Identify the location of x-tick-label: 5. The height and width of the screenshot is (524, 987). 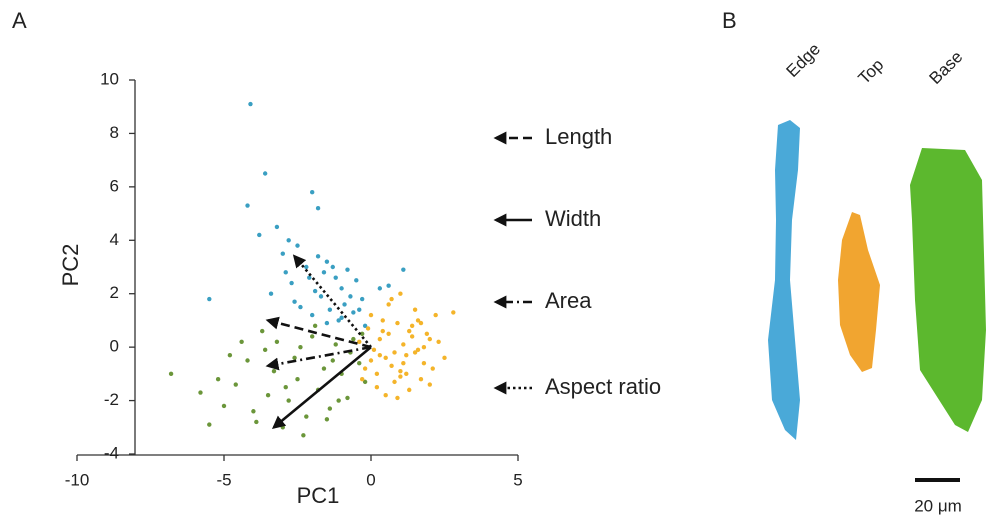
(517, 479).